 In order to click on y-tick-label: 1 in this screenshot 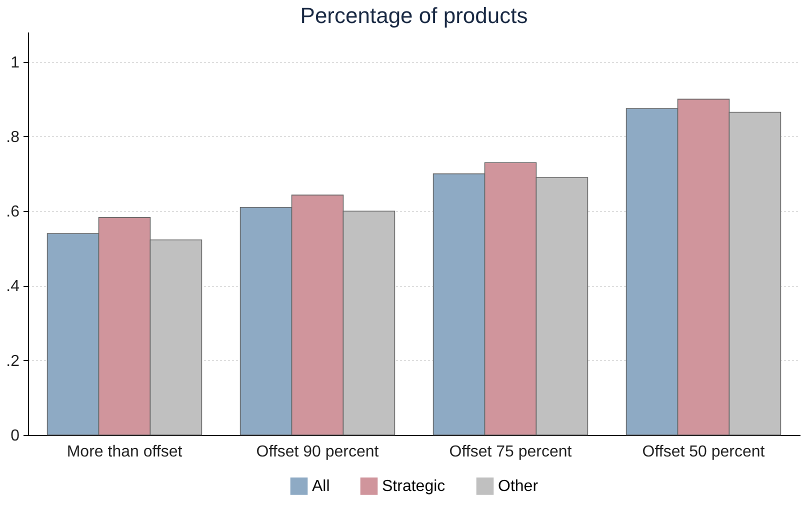, I will do `click(15, 63)`.